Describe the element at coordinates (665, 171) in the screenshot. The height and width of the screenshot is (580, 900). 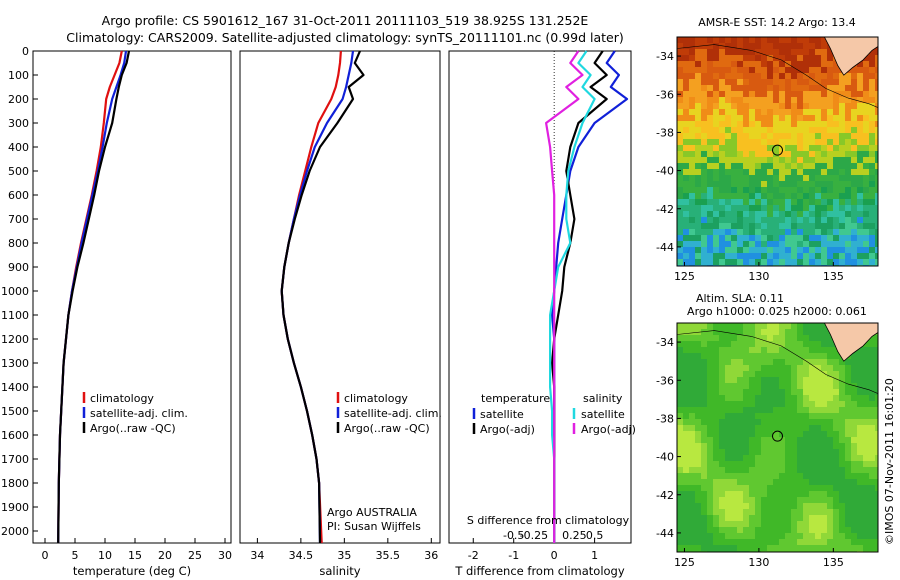
I see `y-tick-label: -40` at that location.